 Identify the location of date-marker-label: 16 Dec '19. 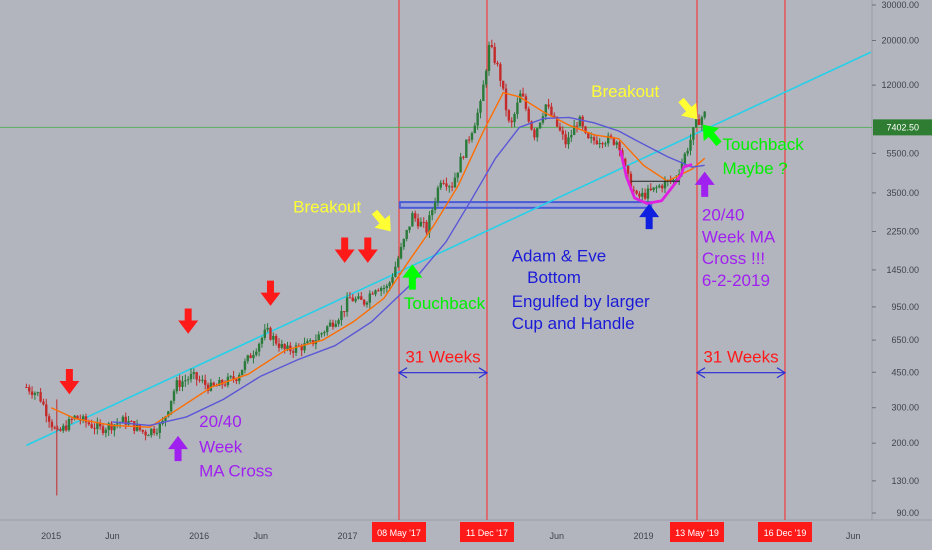
(785, 533).